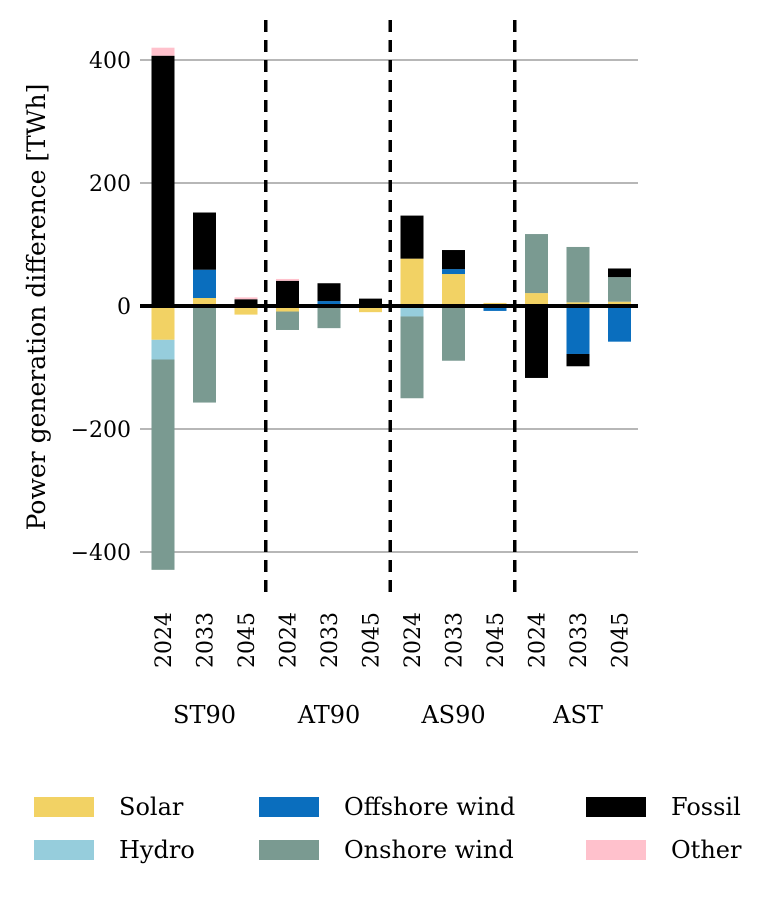 The width and height of the screenshot is (780, 899). What do you see at coordinates (36, 307) in the screenshot?
I see `y-axis-label: Power generation difference [TWh]` at bounding box center [36, 307].